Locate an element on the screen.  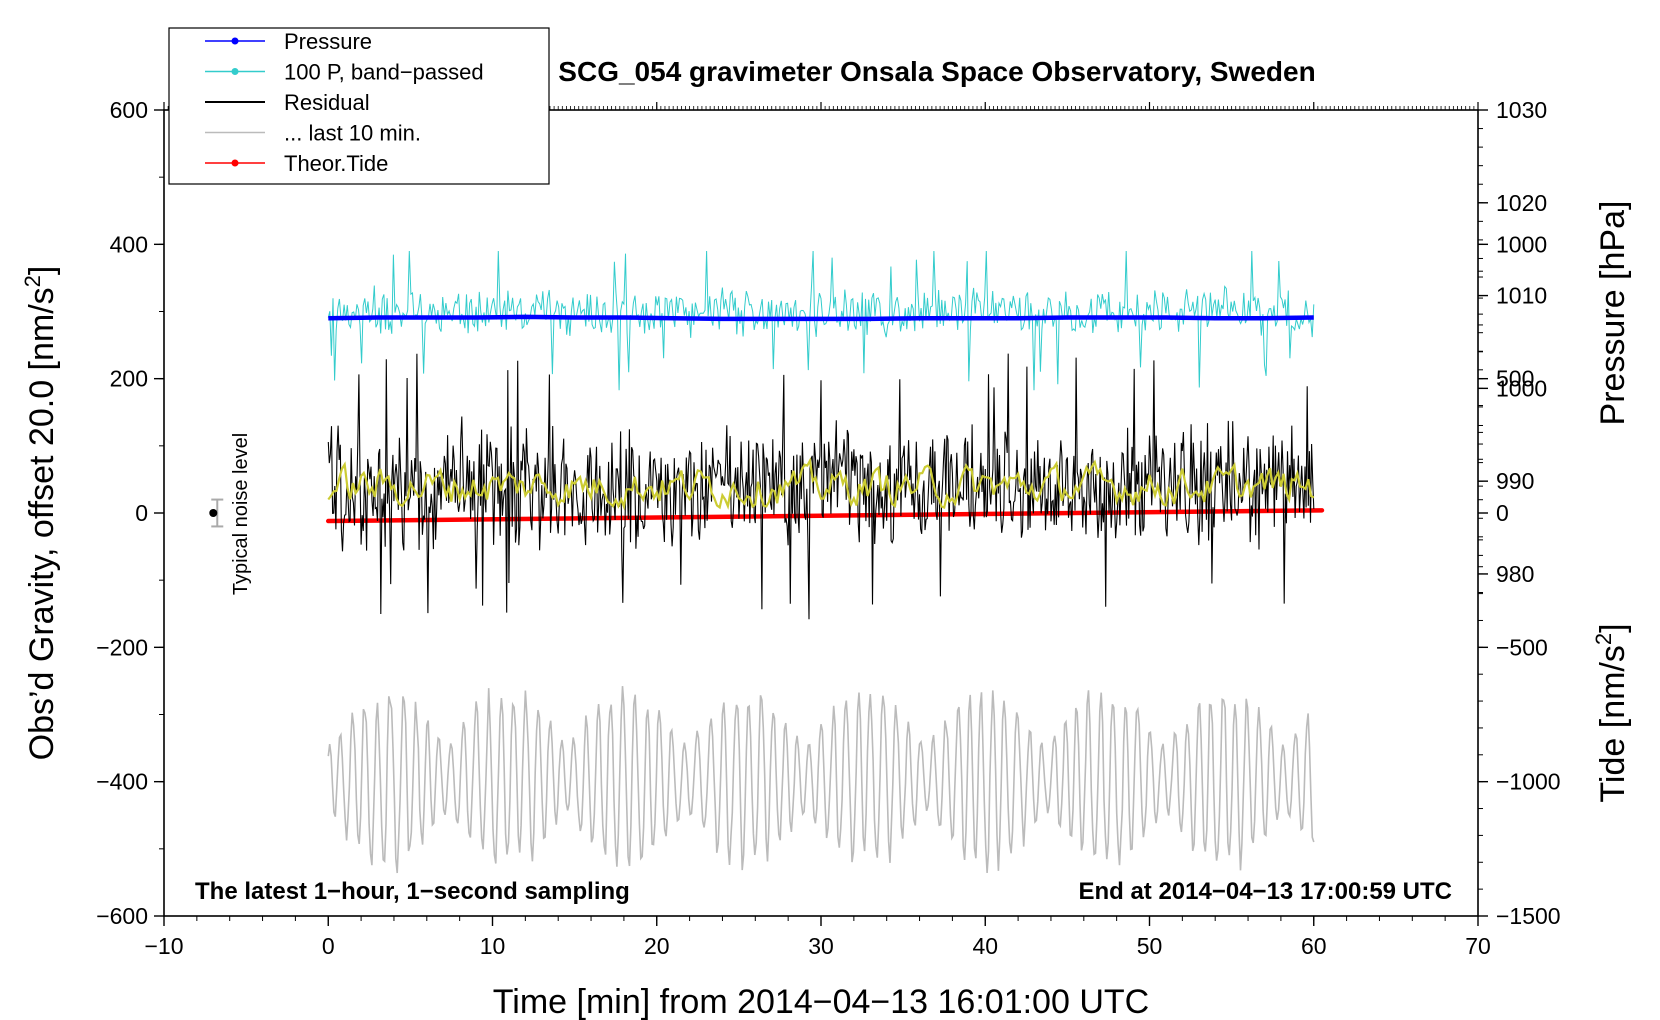
noise-dot is located at coordinates (213, 513).